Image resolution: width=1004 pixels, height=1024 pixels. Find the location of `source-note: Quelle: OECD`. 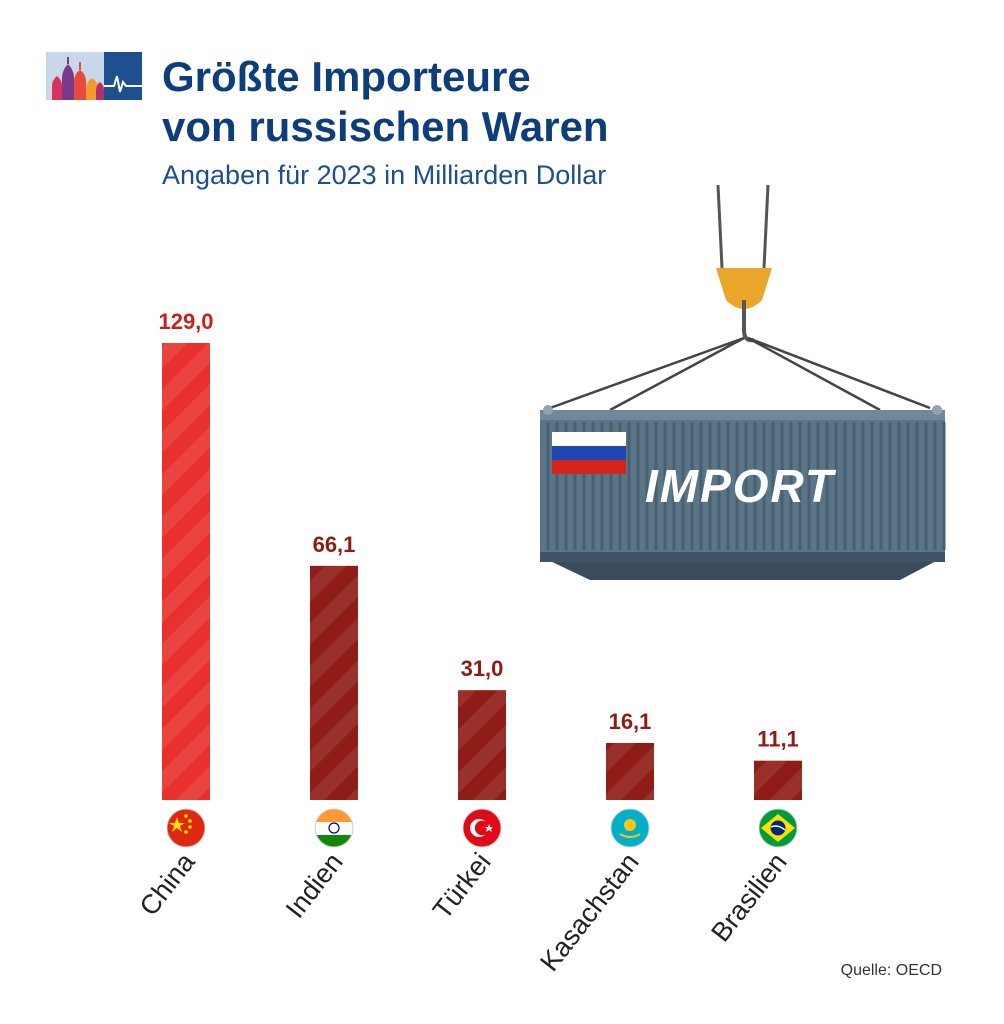

source-note: Quelle: OECD is located at coordinates (891, 970).